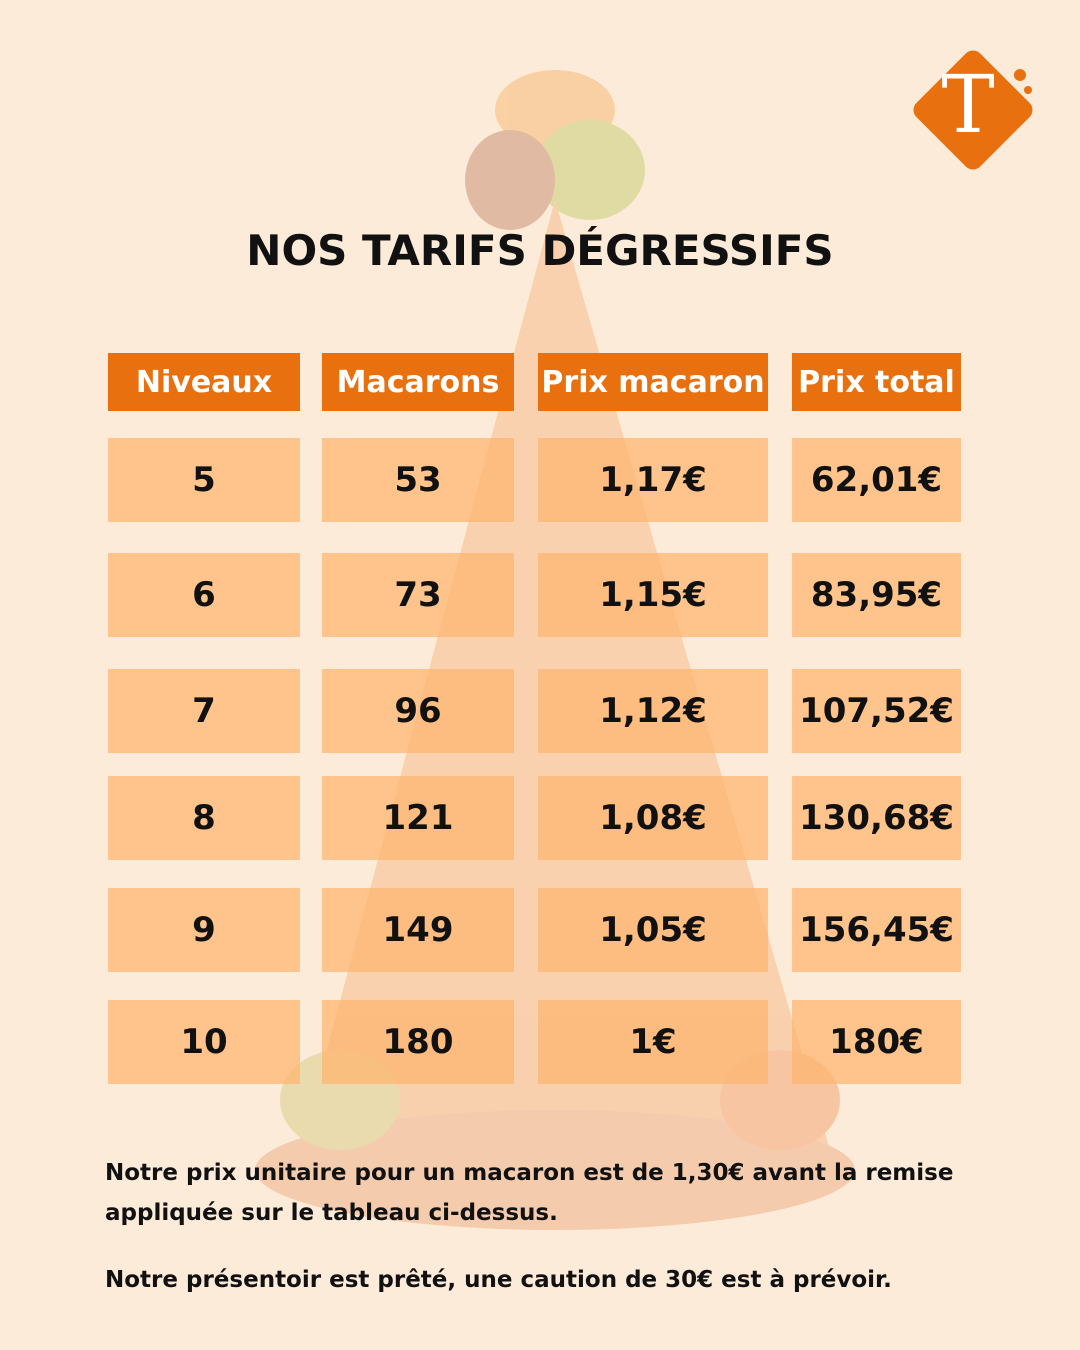 The height and width of the screenshot is (1350, 1080). Describe the element at coordinates (204, 711) in the screenshot. I see `table-cell: 7` at that location.